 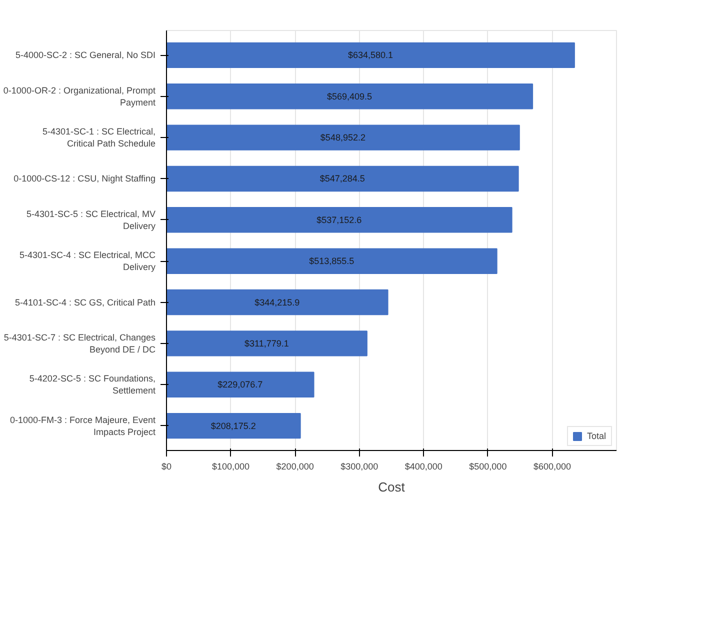 I want to click on y-tick-label: 5-4301-SC-4 : SC Electrical, MCC Delivery, so click(x=87, y=261).